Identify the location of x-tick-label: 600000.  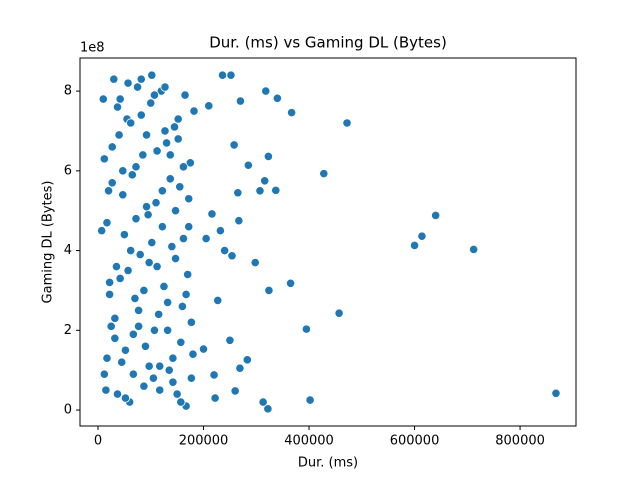
(415, 441).